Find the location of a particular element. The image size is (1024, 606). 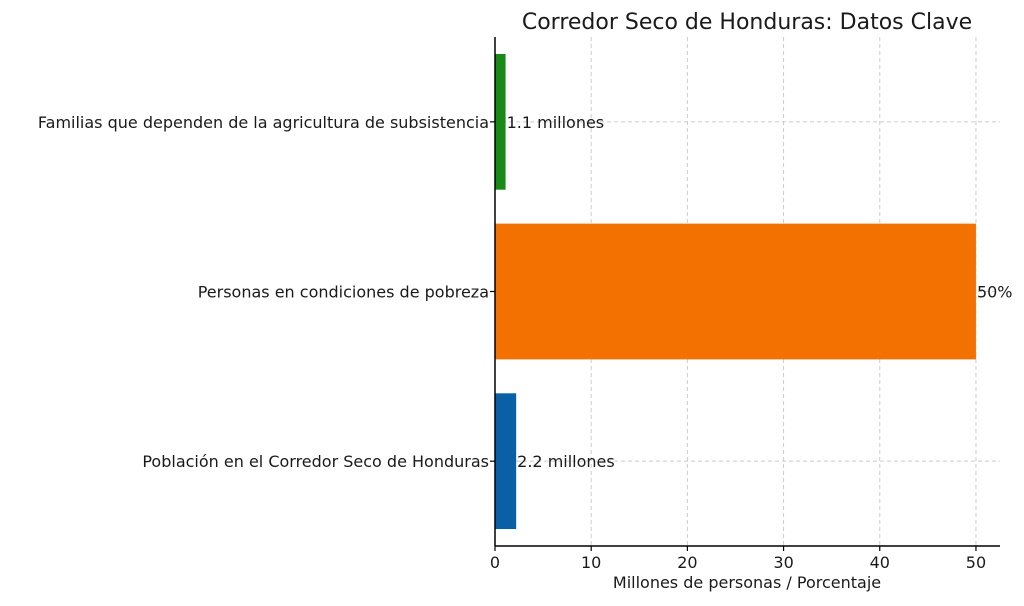

x-tick-label: 20 is located at coordinates (687, 562).